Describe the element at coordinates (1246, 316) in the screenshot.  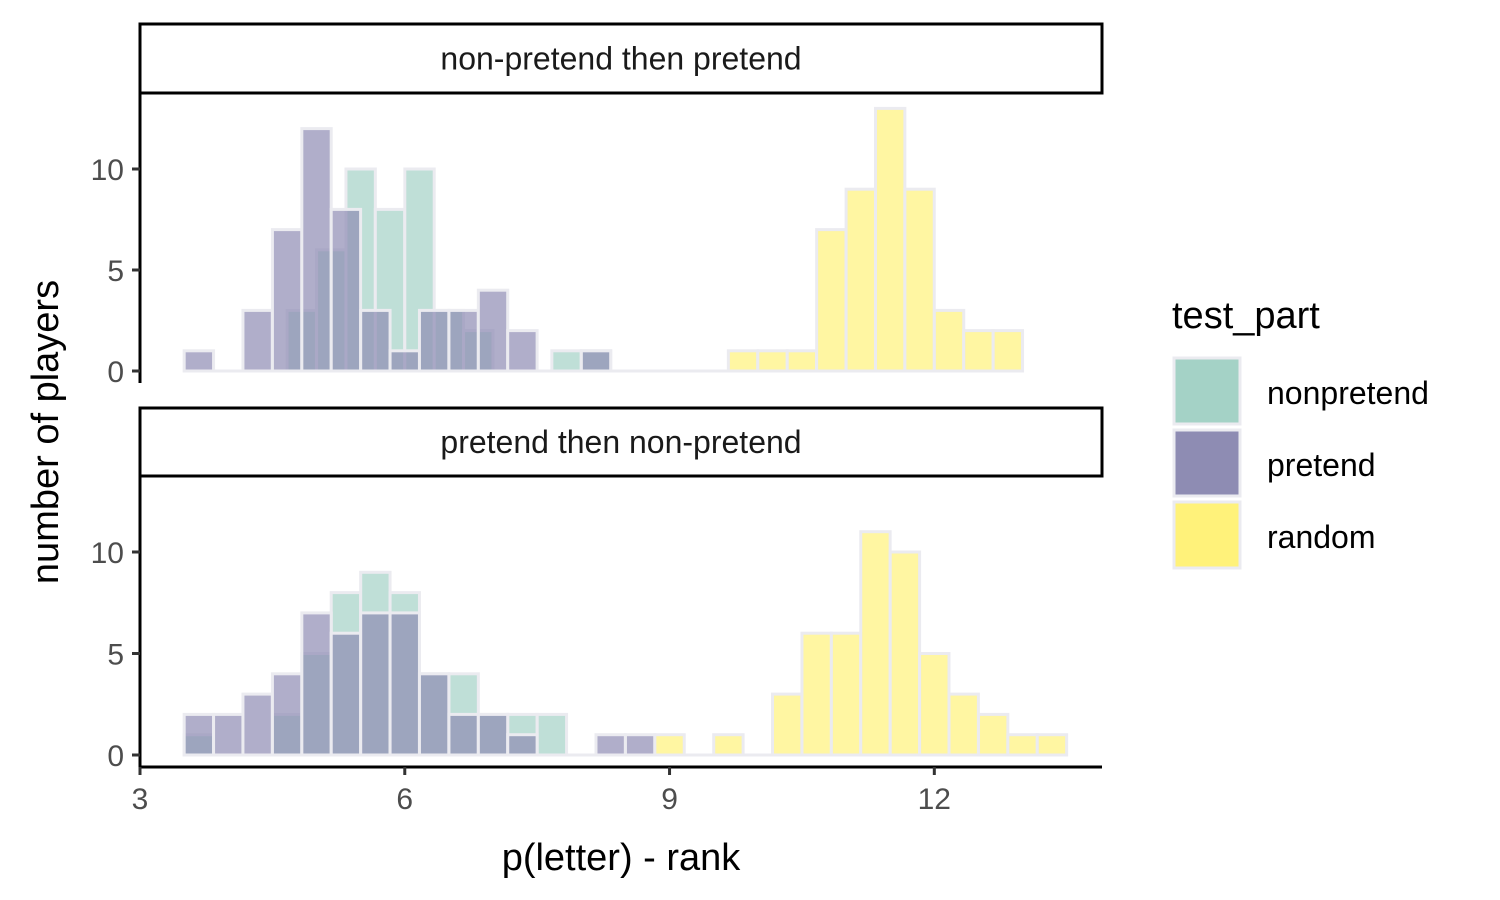
I see `legend-title: test_part` at that location.